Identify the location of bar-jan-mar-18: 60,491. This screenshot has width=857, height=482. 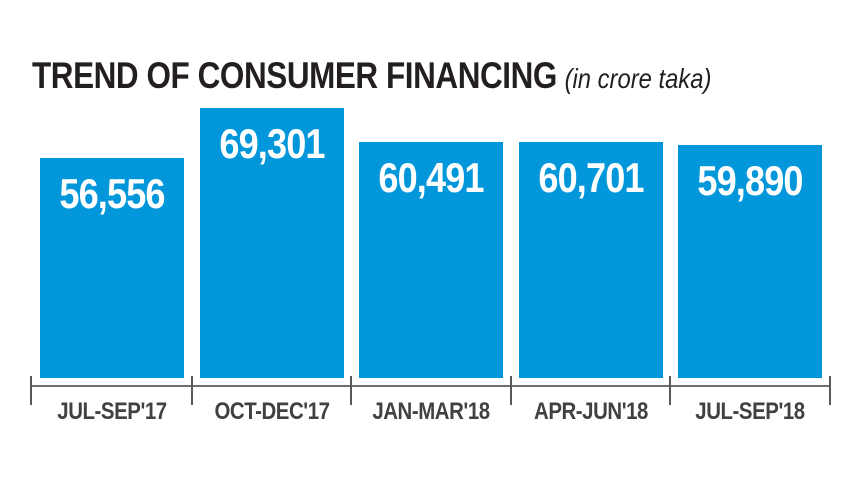
(431, 260).